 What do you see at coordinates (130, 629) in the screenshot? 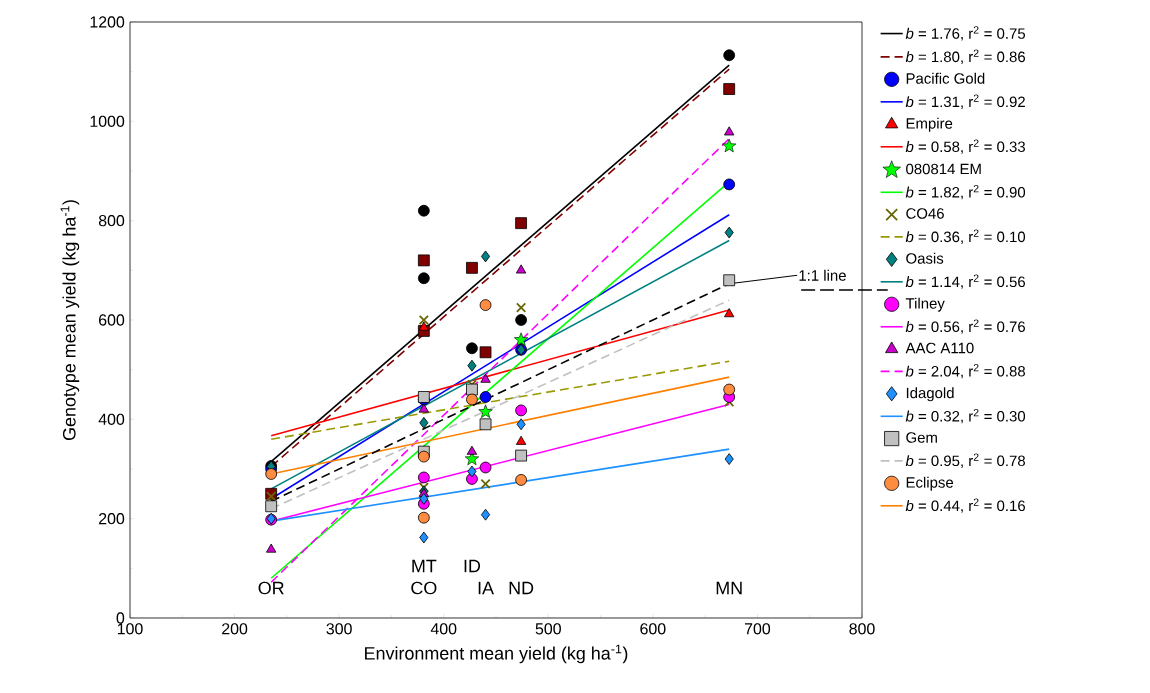
I see `x-tick-label: 100` at bounding box center [130, 629].